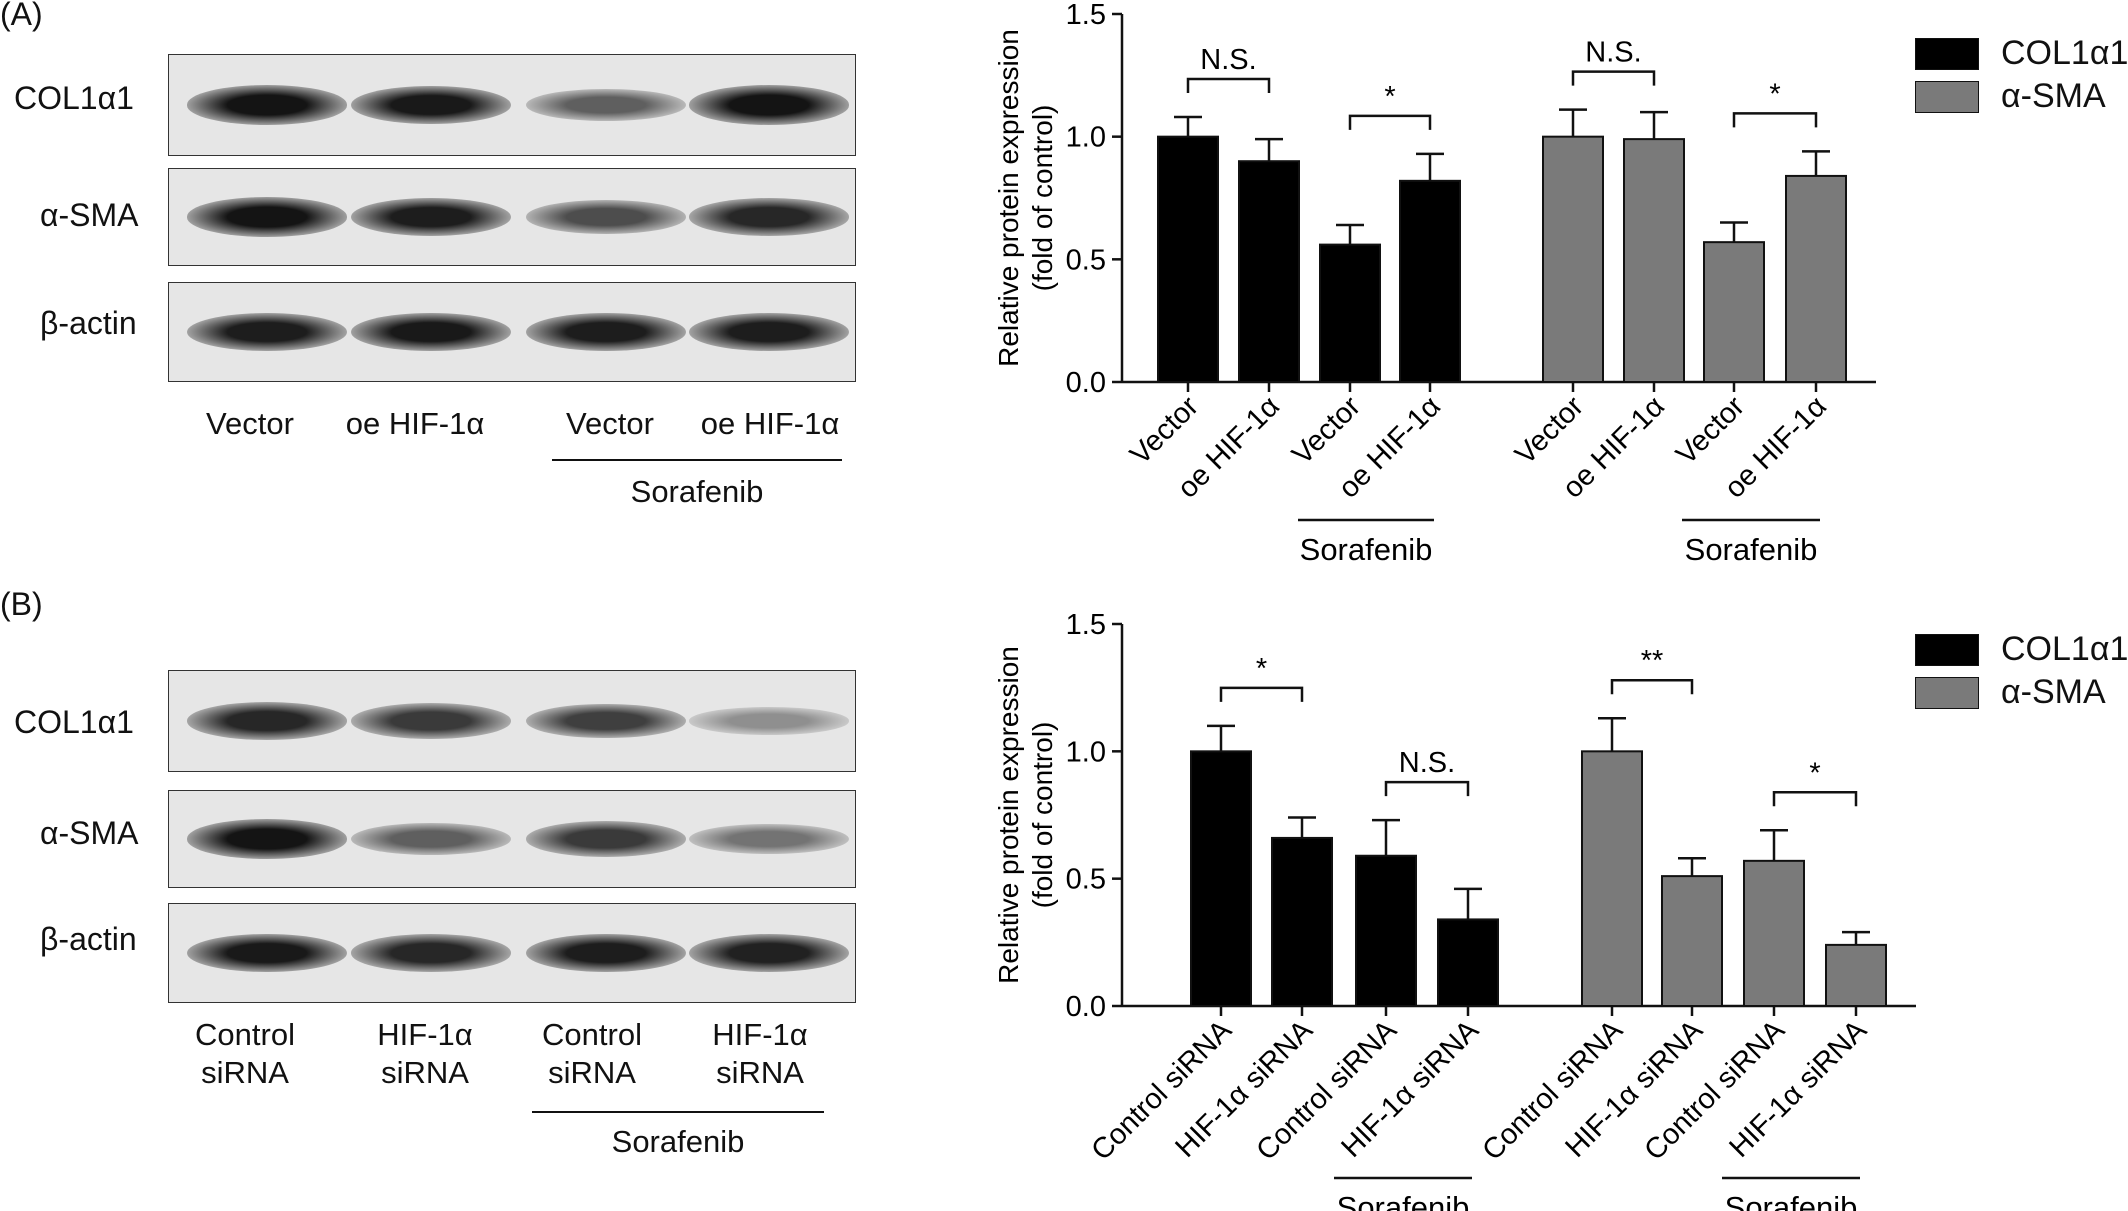 The image size is (2128, 1211). Describe the element at coordinates (512, 105) in the screenshot. I see `blot-a-col1a1-strip` at that location.